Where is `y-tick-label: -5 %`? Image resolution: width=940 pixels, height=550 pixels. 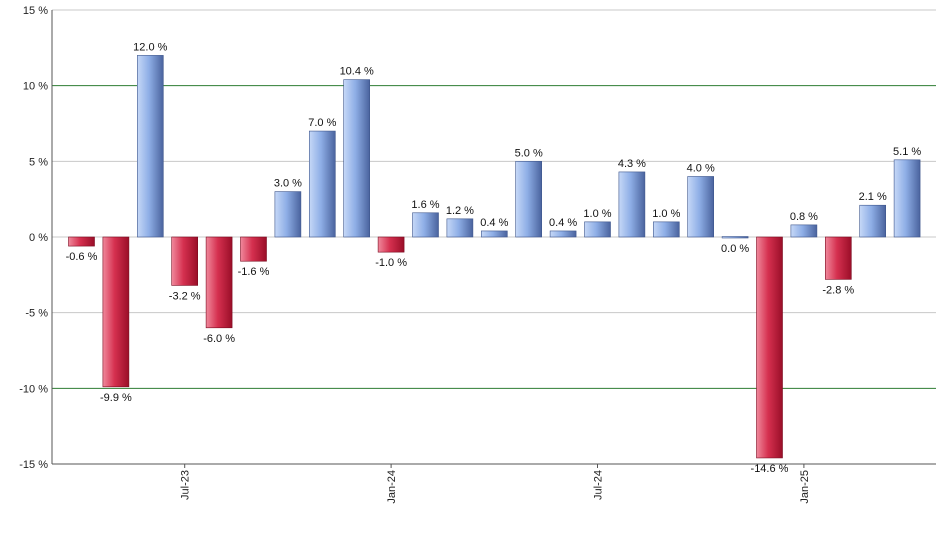 y-tick-label: -5 % is located at coordinates (36, 314).